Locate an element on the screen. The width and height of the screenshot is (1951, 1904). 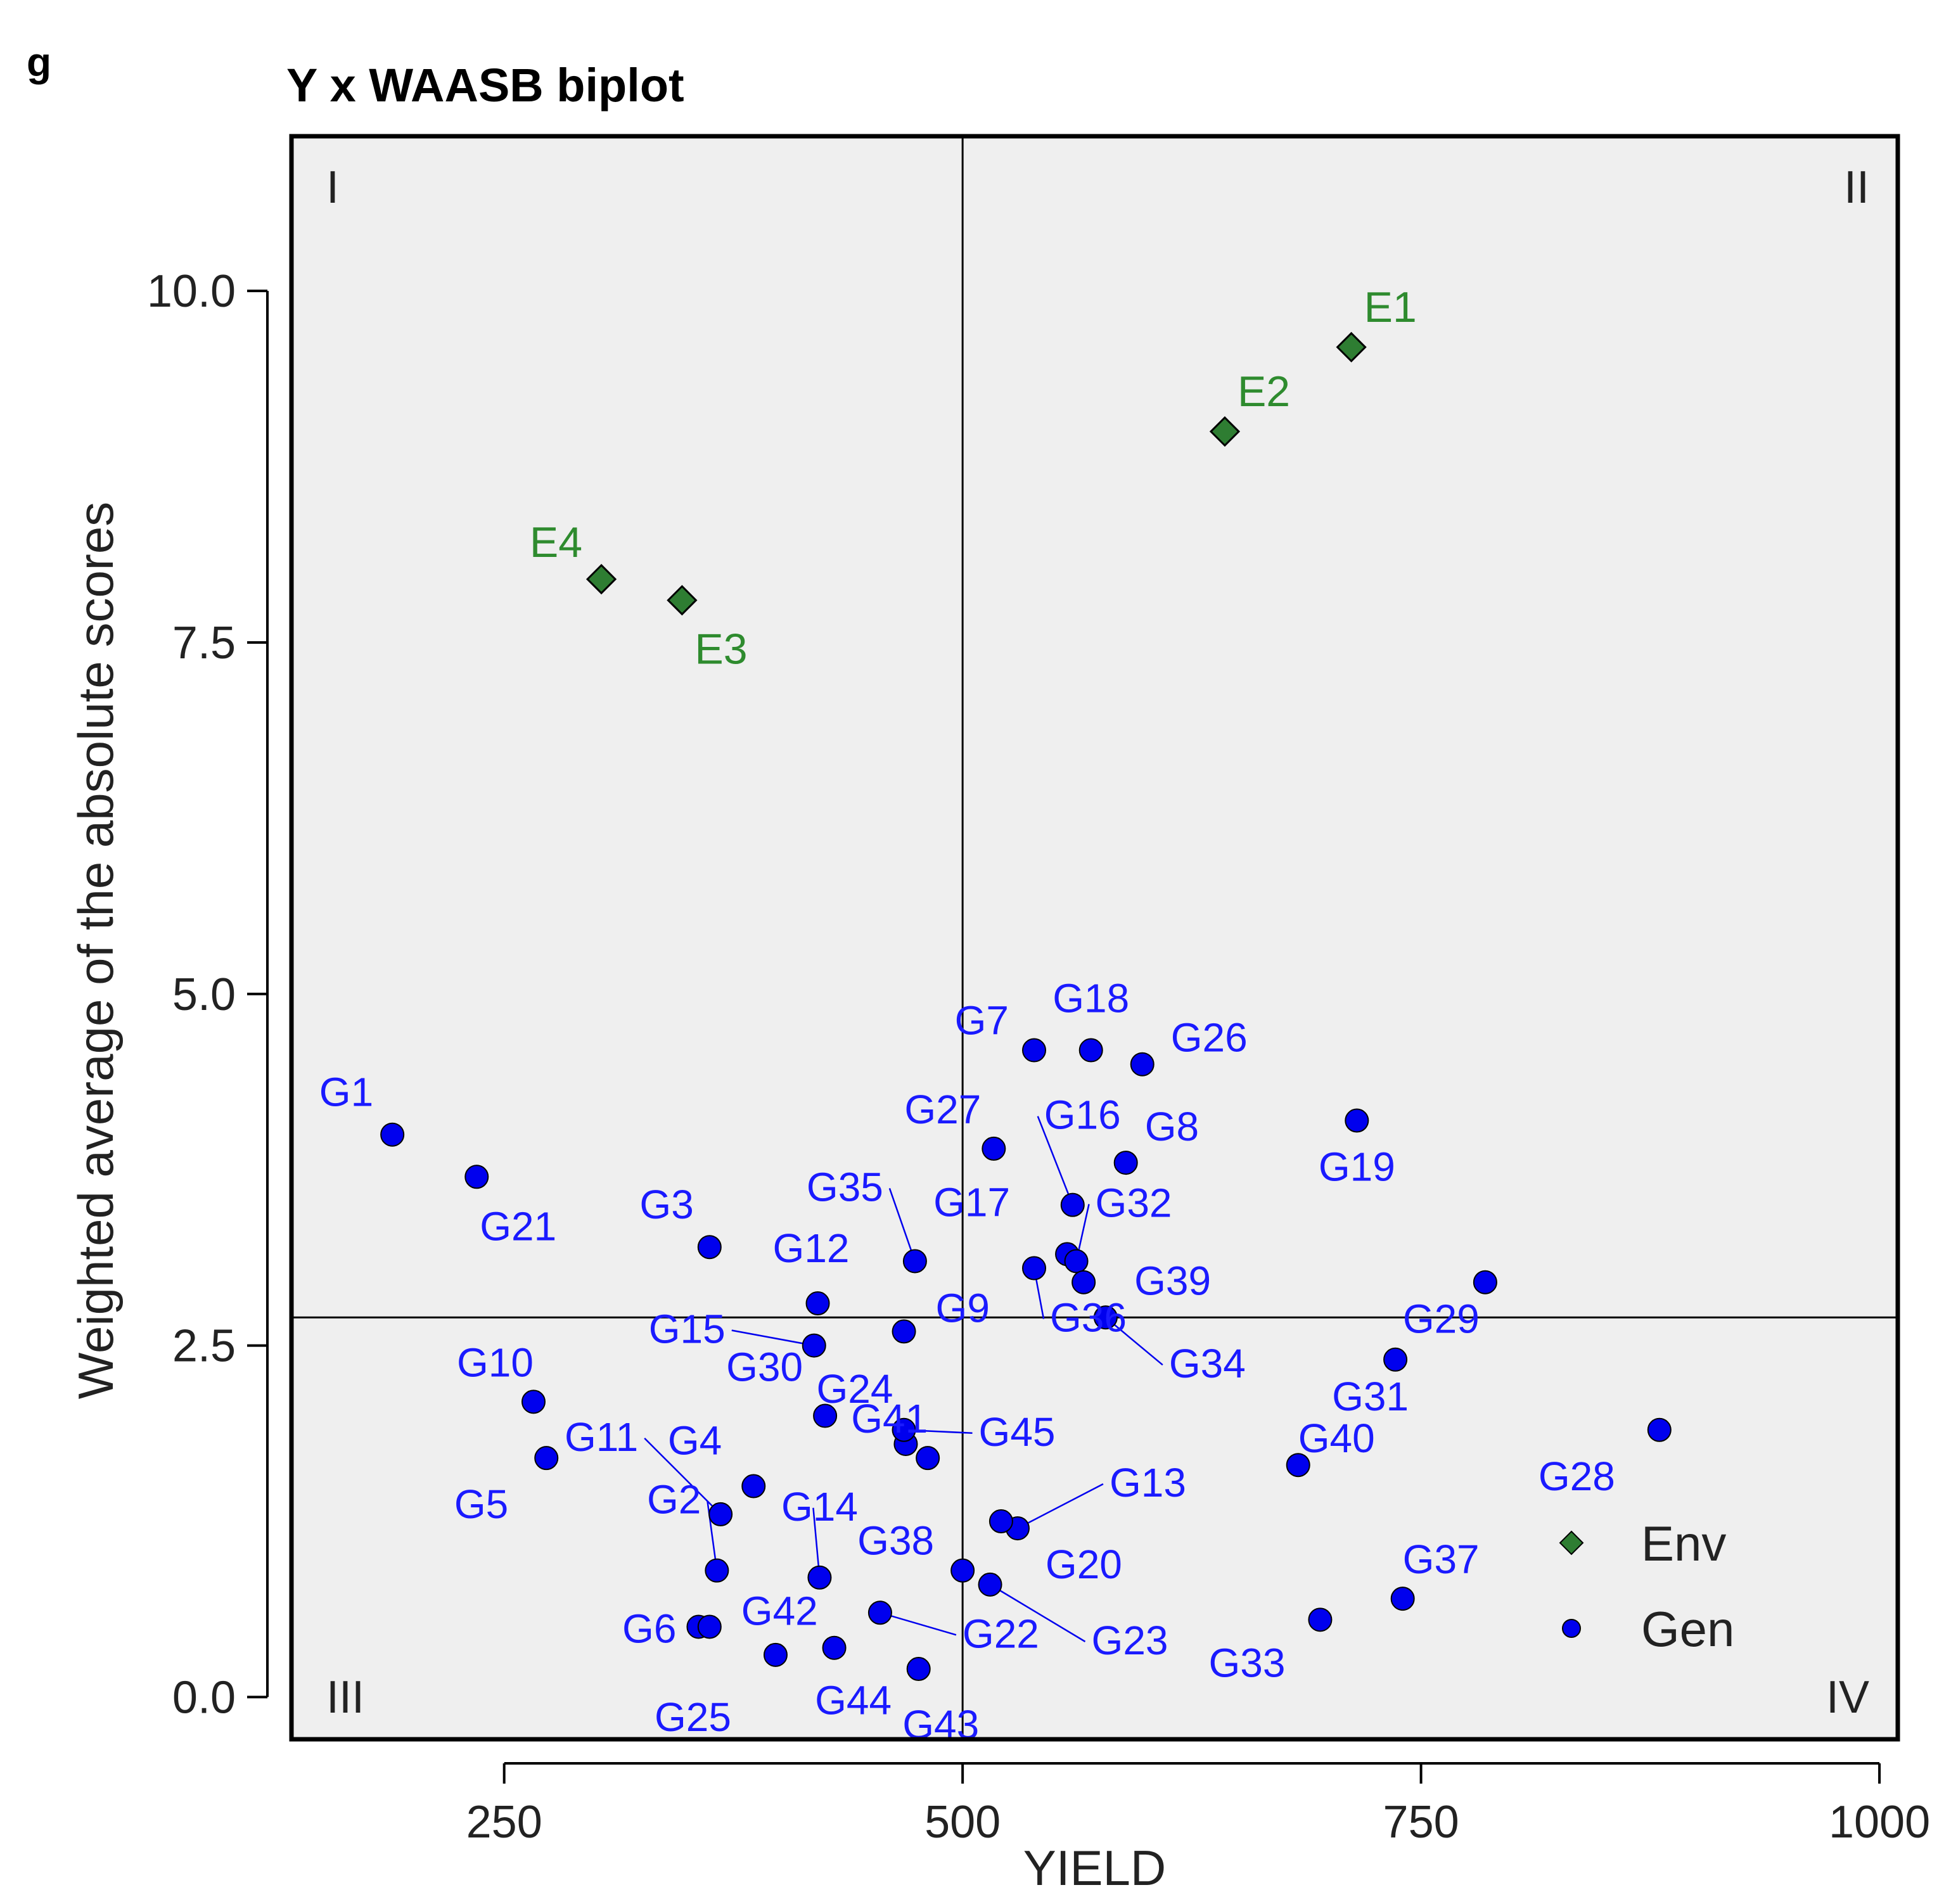
gen-point-label: G25 is located at coordinates (693, 1717).